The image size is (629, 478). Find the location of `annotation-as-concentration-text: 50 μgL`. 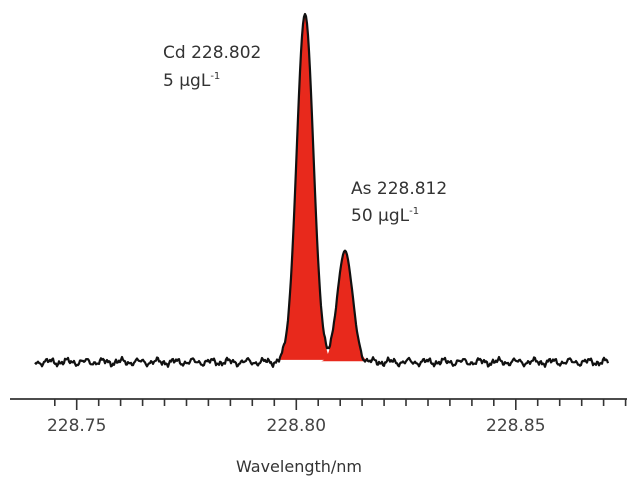

annotation-as-concentration-text: 50 μgL is located at coordinates (380, 216).